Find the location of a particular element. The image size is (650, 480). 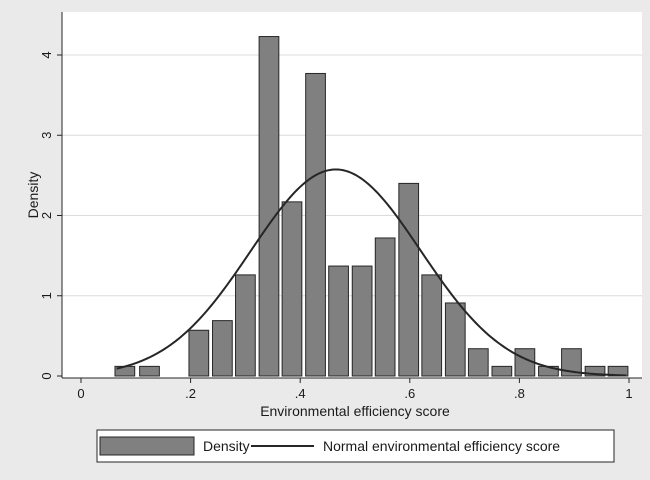

y-tick-label: 1 is located at coordinates (46, 295).